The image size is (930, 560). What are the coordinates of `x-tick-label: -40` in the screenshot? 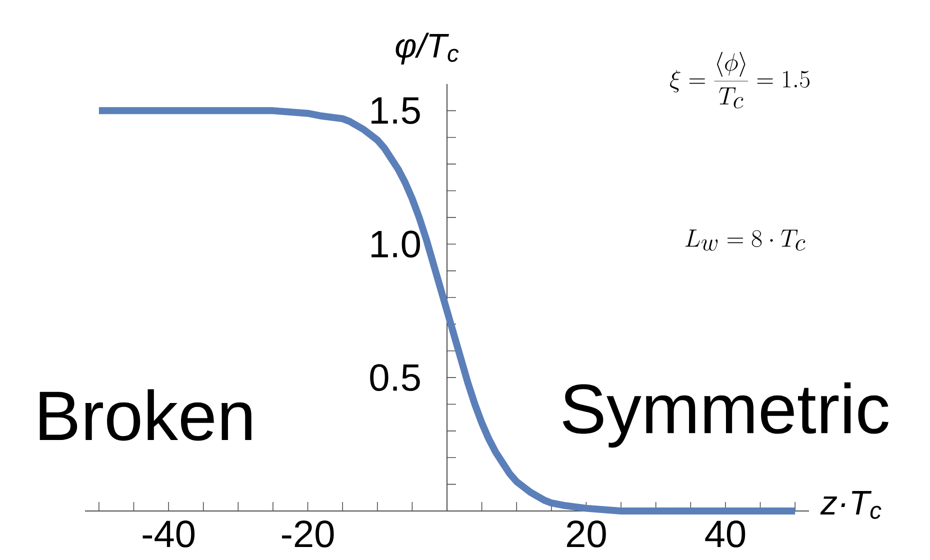 It's located at (168, 534).